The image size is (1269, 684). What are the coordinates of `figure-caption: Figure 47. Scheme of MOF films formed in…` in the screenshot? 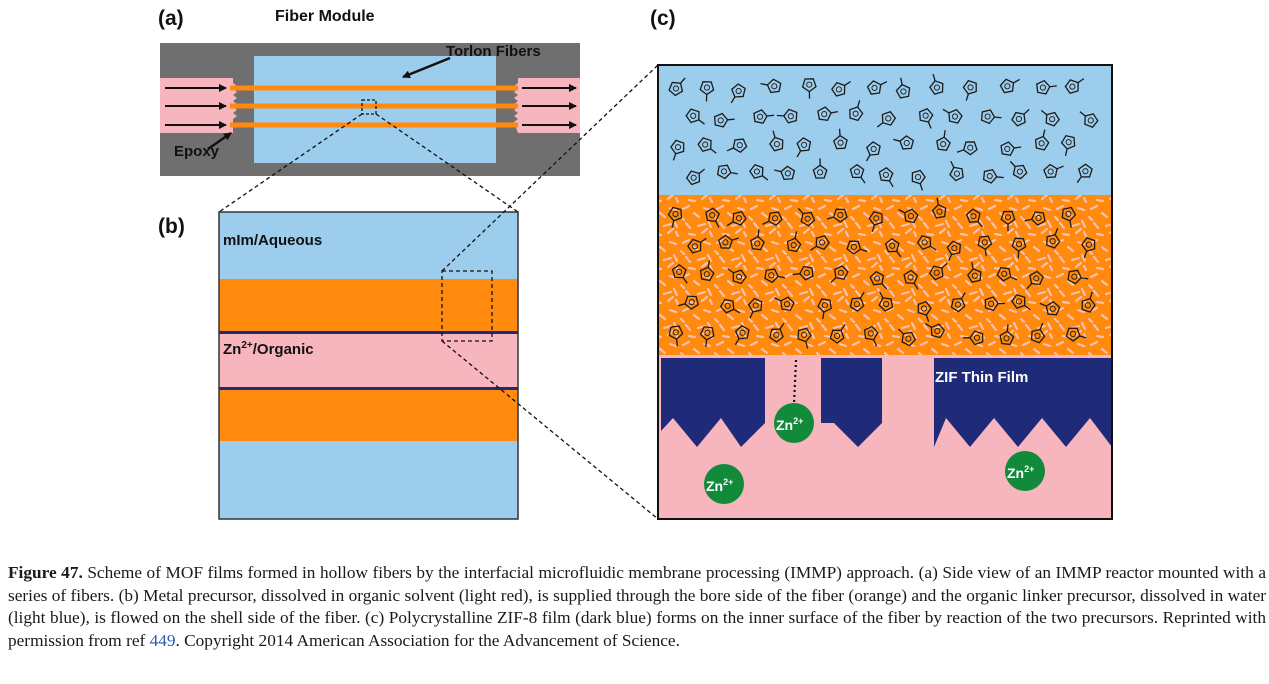 It's located at (637, 607).